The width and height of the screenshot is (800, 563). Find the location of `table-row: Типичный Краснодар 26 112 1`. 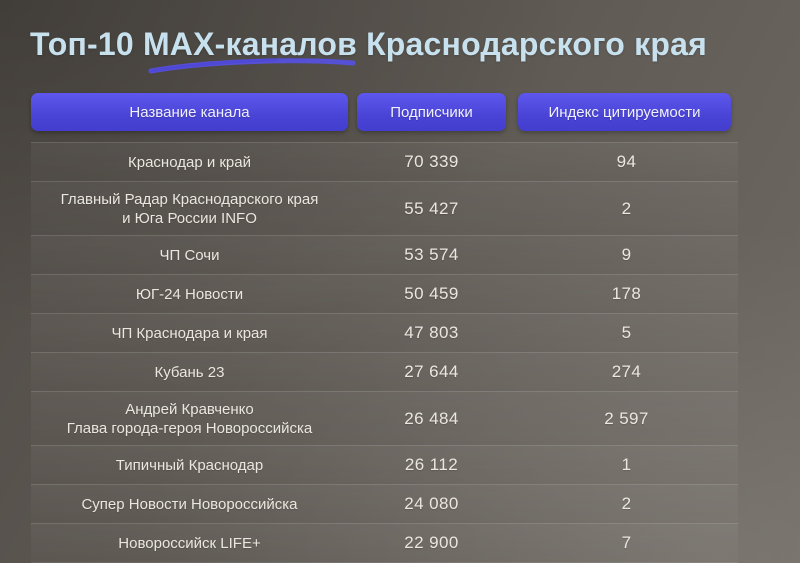

table-row: Типичный Краснодар 26 112 1 is located at coordinates (384, 464).